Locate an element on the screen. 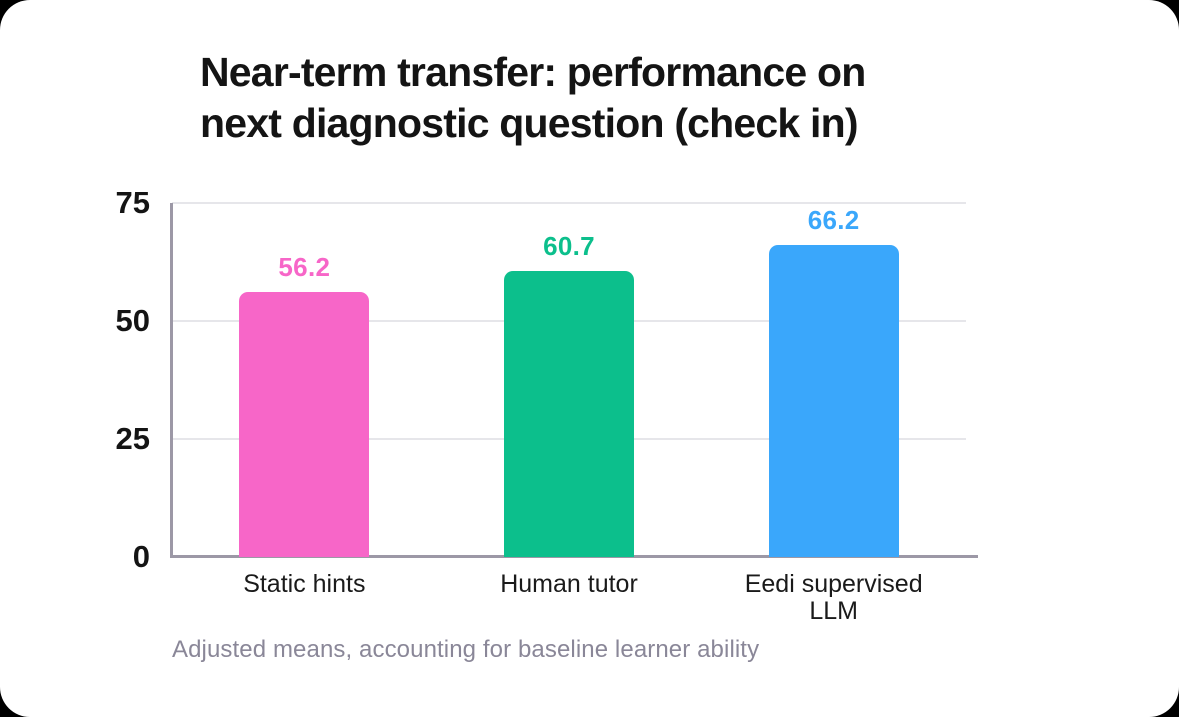 This screenshot has width=1179, height=717. bar-group: 60.7 is located at coordinates (569, 380).